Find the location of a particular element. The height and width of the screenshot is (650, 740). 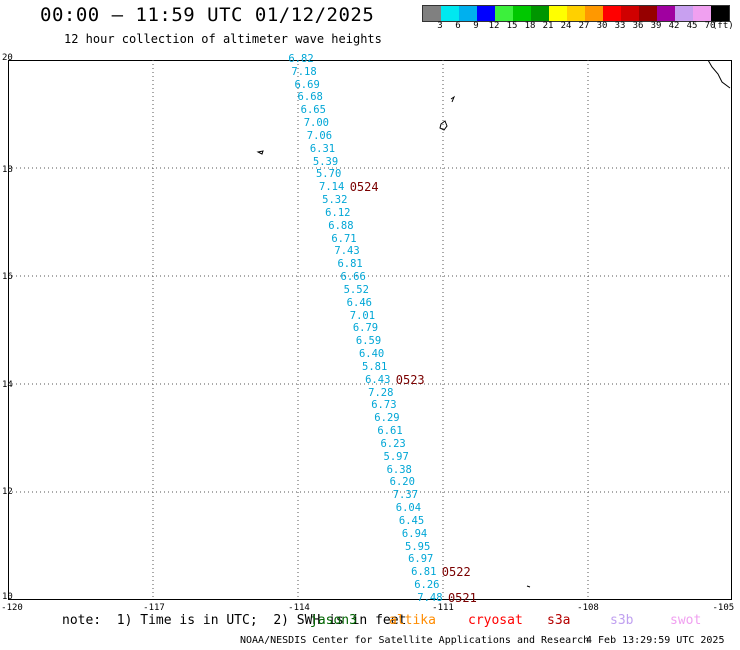

pass-time-label: 0524 is located at coordinates (364, 187).